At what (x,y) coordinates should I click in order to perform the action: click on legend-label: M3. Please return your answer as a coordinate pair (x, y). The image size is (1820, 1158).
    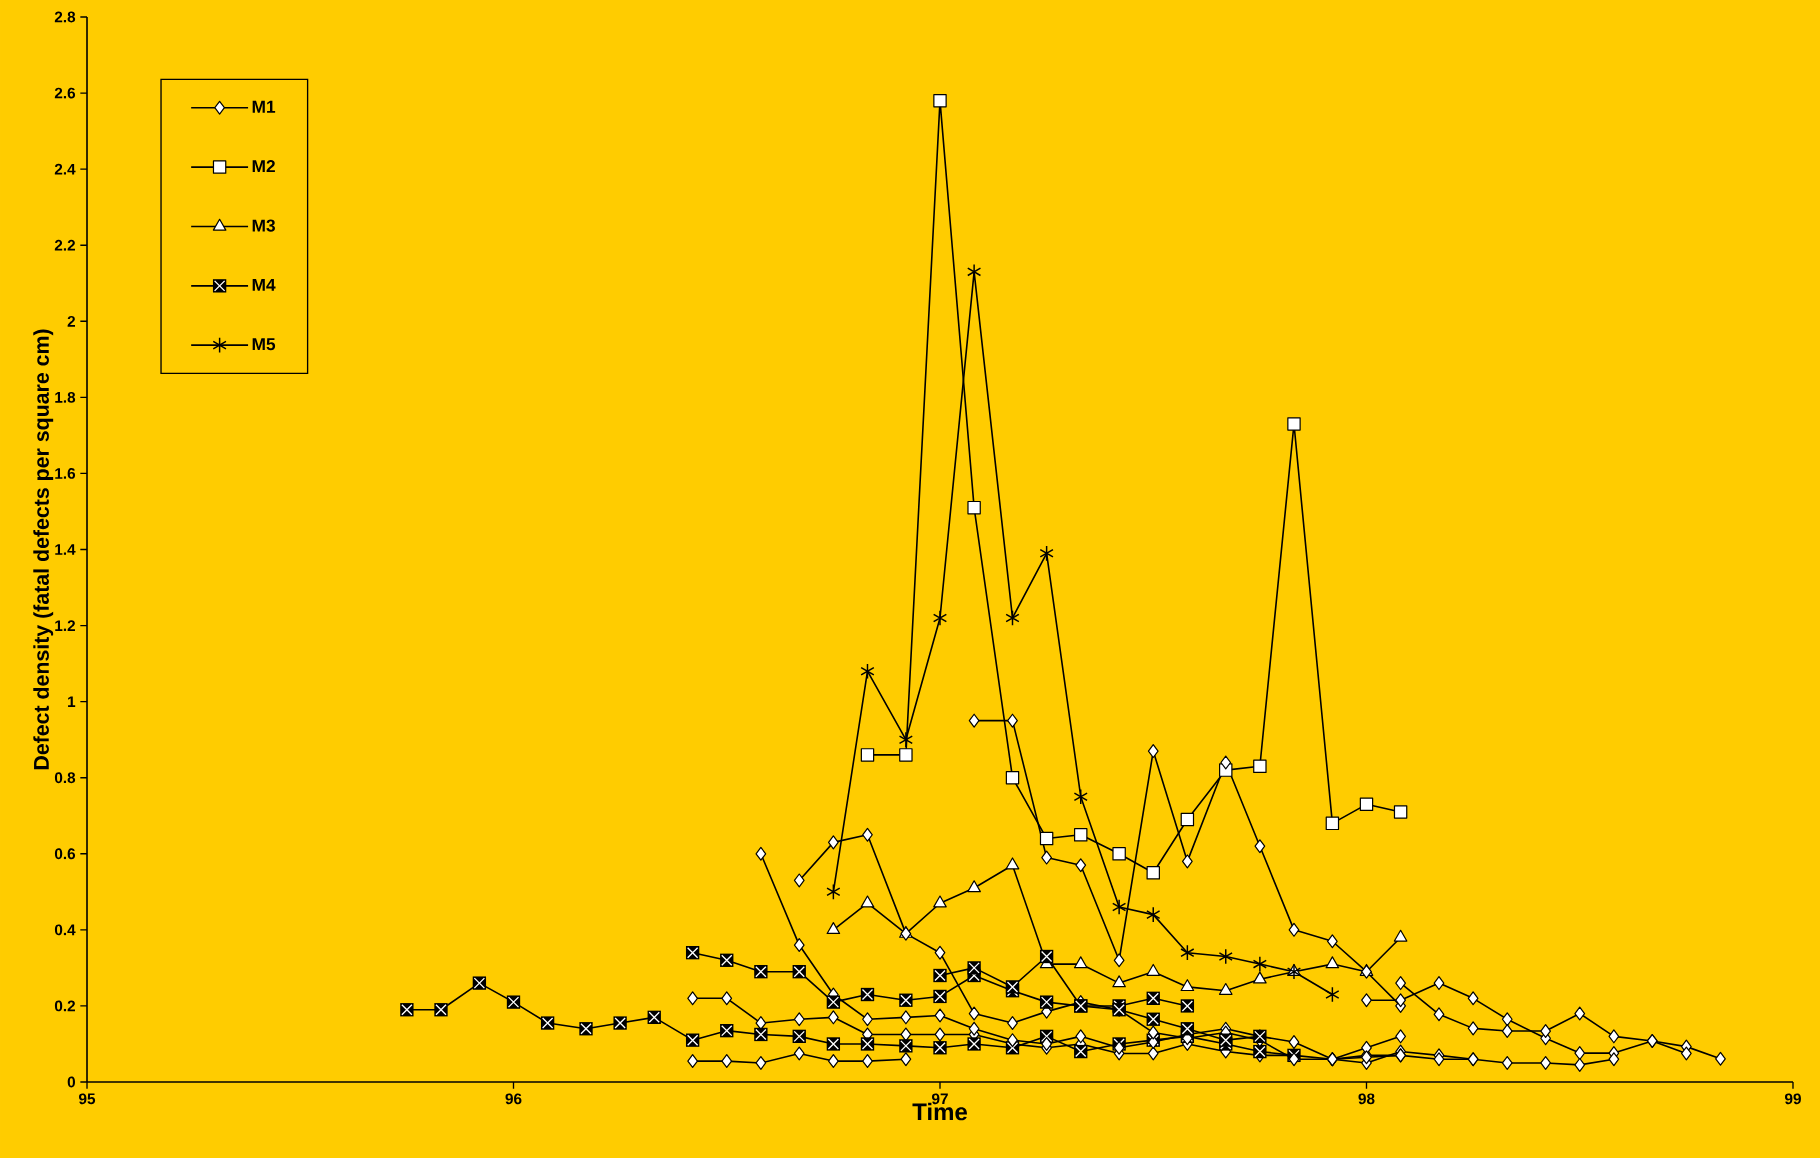
    Looking at the image, I should click on (263, 225).